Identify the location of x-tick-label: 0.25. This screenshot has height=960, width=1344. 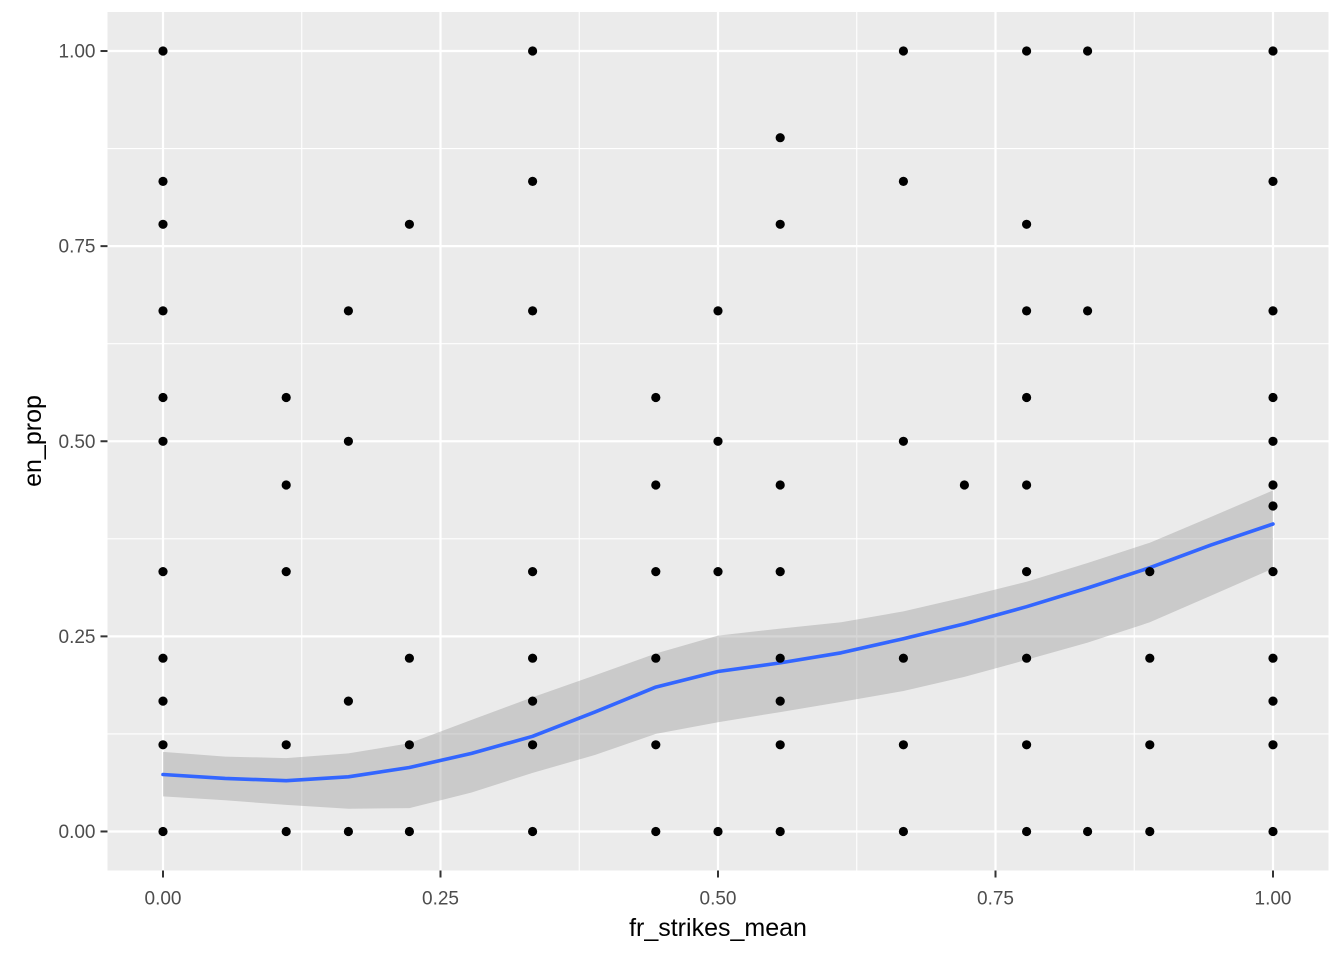
(440, 899).